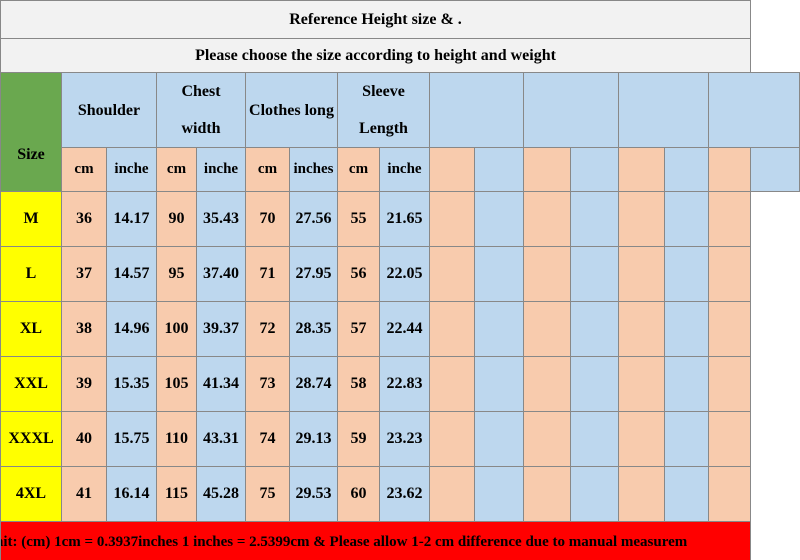 The image size is (800, 560). What do you see at coordinates (31, 274) in the screenshot?
I see `size-label: L` at bounding box center [31, 274].